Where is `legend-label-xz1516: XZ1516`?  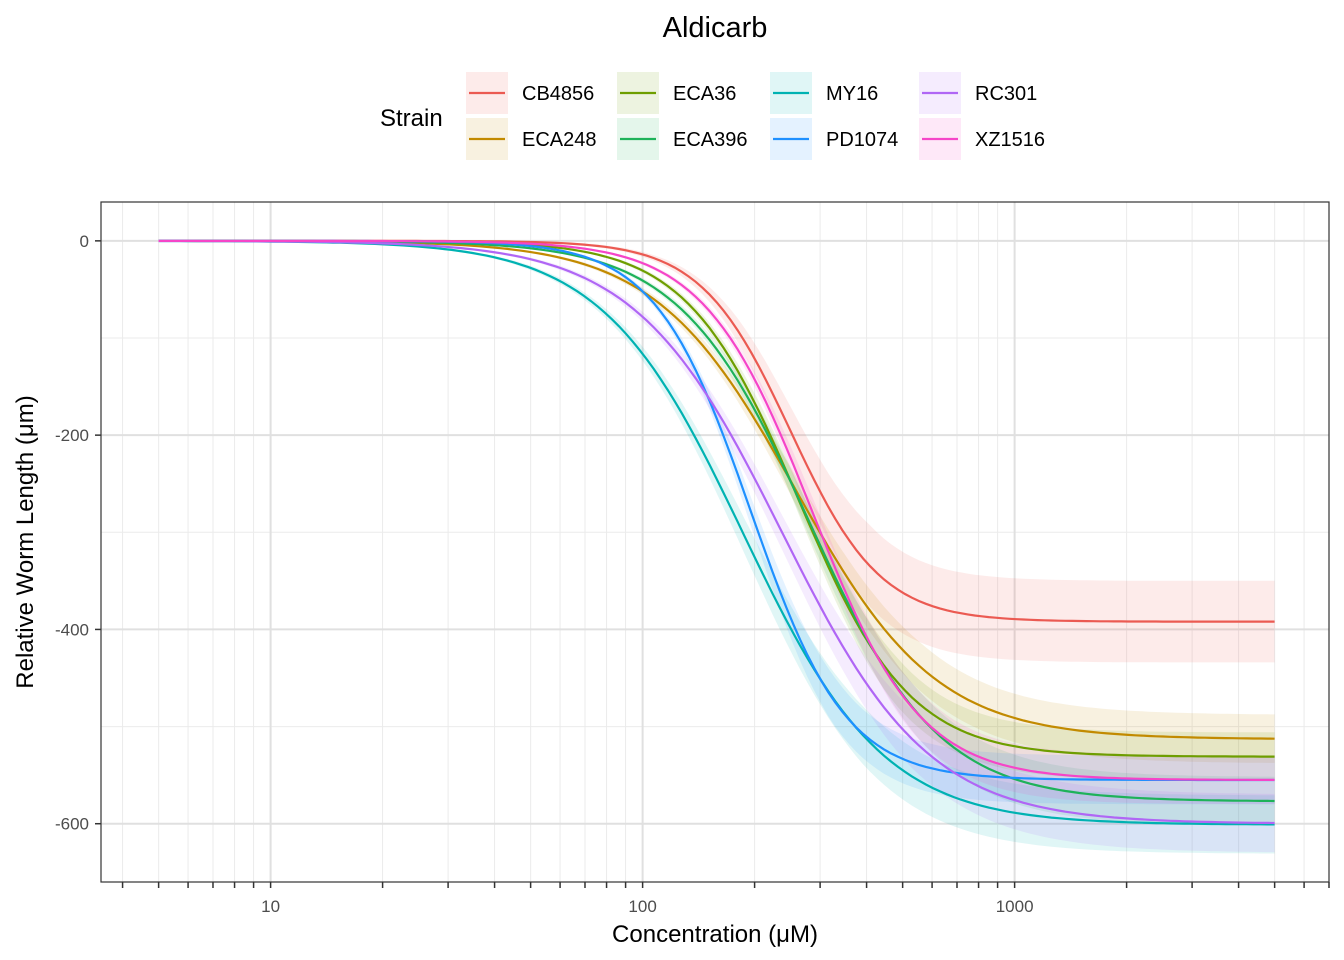
legend-label-xz1516: XZ1516 is located at coordinates (1010, 140).